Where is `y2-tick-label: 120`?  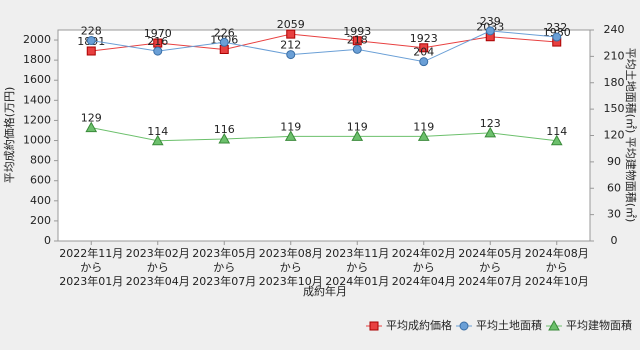 y2-tick-label: 120 is located at coordinates (614, 135).